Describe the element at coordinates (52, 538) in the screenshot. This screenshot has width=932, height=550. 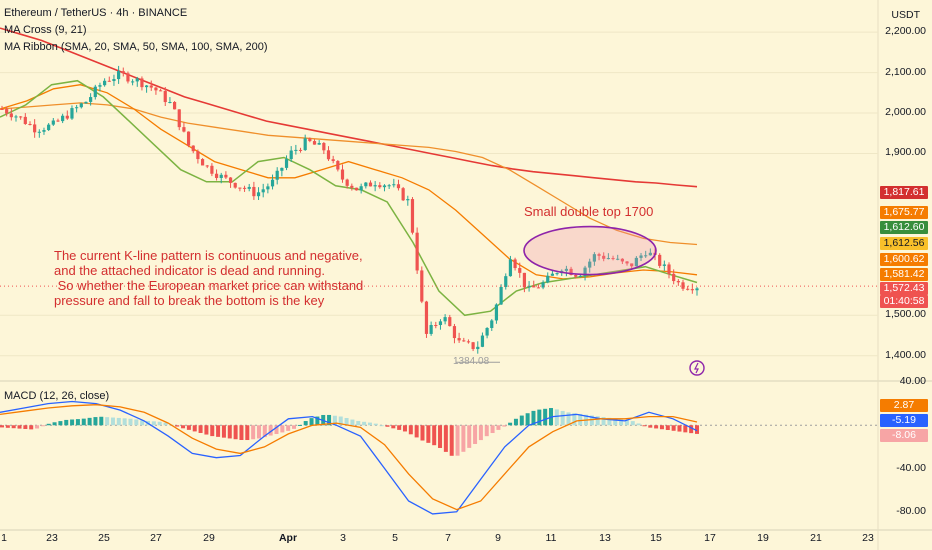
I see `time-tick-label: 23` at that location.